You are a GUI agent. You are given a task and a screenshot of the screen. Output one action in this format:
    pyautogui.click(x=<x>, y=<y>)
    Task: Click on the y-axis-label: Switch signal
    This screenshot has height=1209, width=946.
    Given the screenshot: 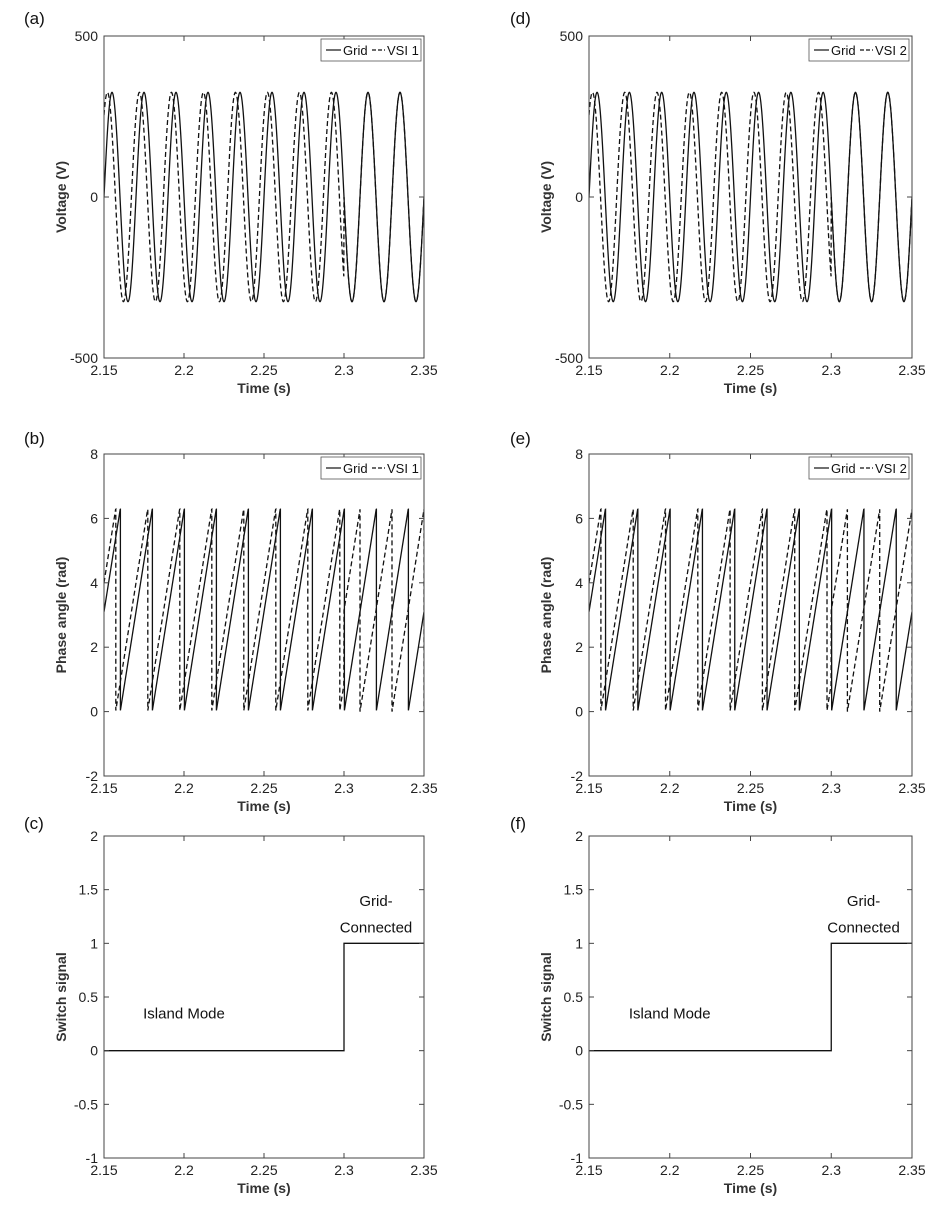 What is the action you would take?
    pyautogui.click(x=546, y=996)
    